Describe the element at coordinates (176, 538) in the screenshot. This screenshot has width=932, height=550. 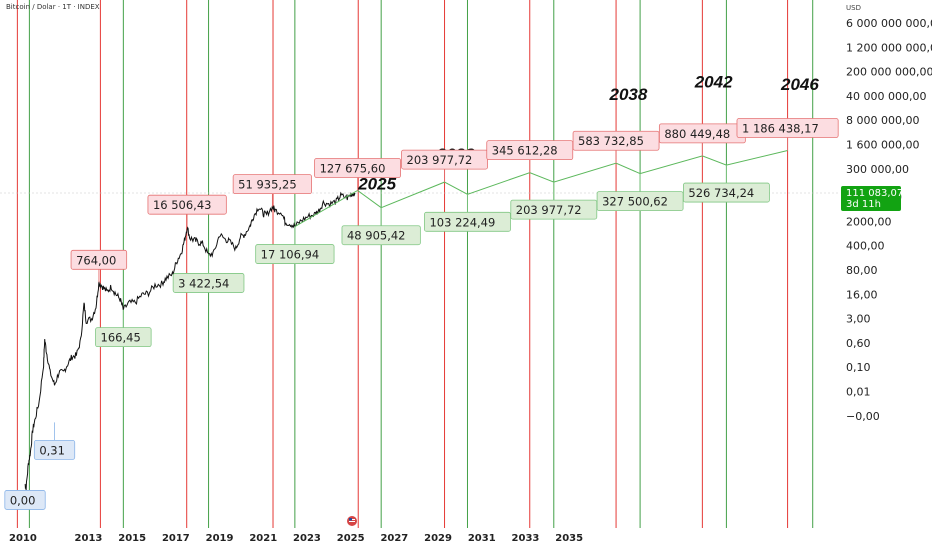
I see `x-tick-label: 2017` at that location.